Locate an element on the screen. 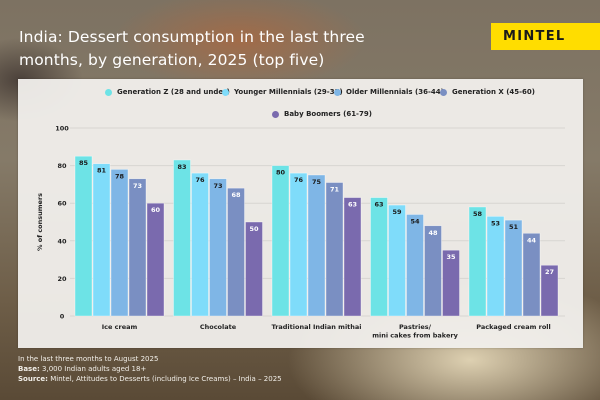 This screenshot has height=400, width=600. y-axis-ticks: 0 20 40 60 80 100 is located at coordinates (62, 223).